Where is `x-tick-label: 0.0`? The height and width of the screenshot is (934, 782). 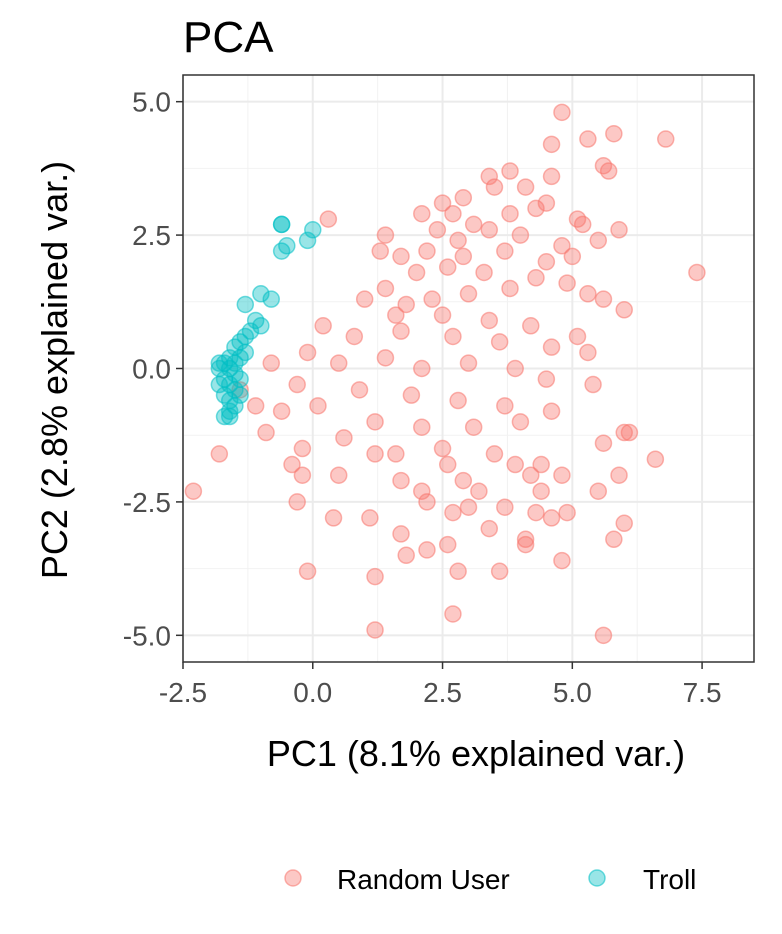 x-tick-label: 0.0 is located at coordinates (312, 692).